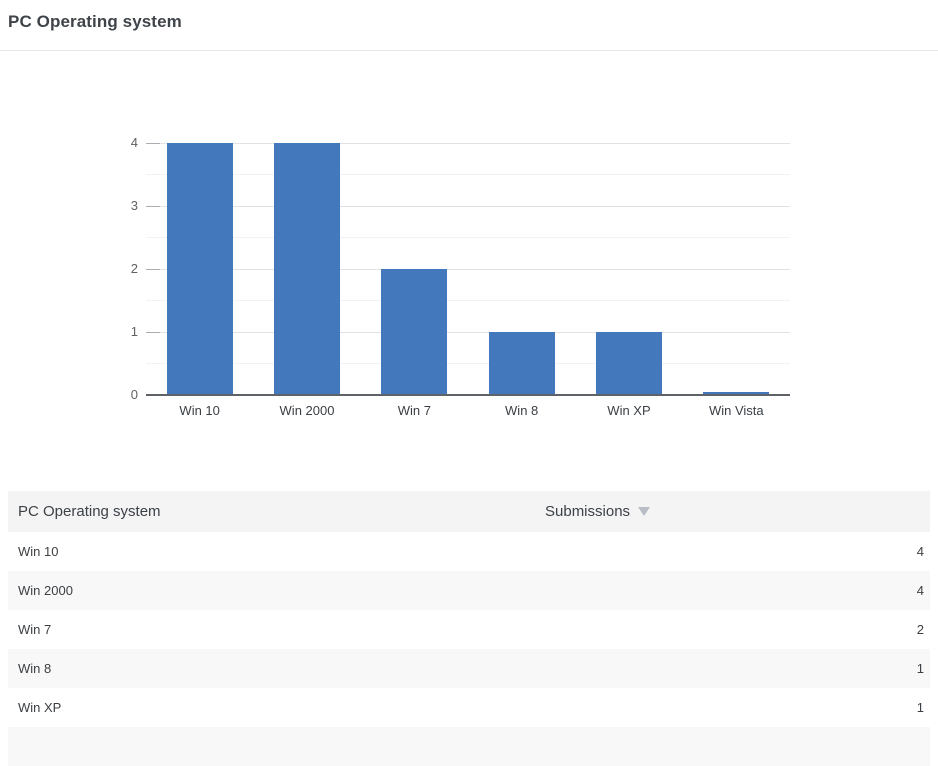  I want to click on column-header-submissions-label: Submissions, so click(588, 511).